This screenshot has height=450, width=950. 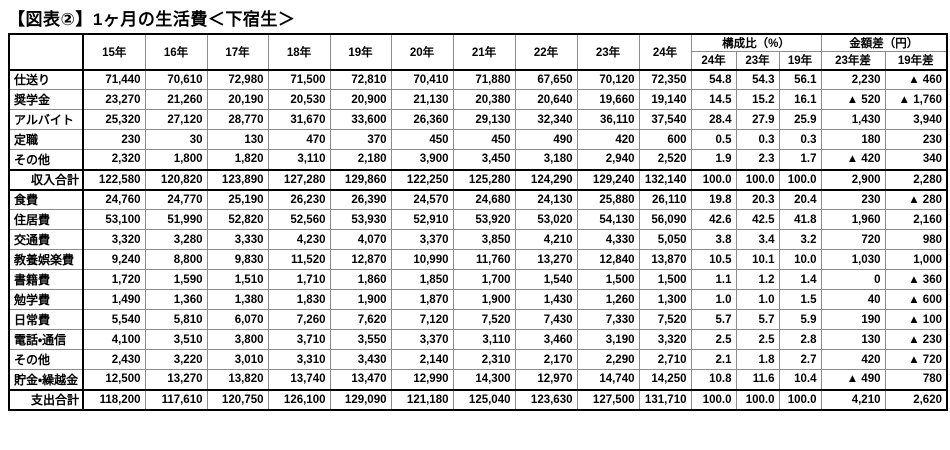 I want to click on year-cell: 1,430, so click(x=546, y=299).